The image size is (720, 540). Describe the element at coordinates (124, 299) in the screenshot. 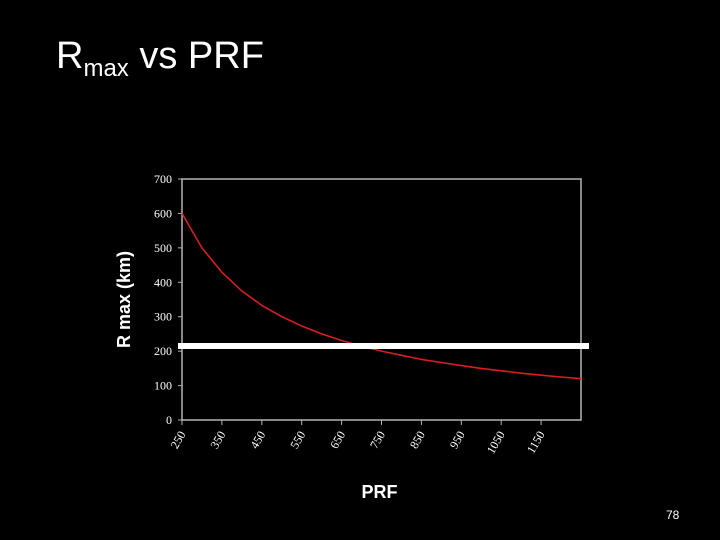

I see `y-axis-title: R max (km)` at that location.